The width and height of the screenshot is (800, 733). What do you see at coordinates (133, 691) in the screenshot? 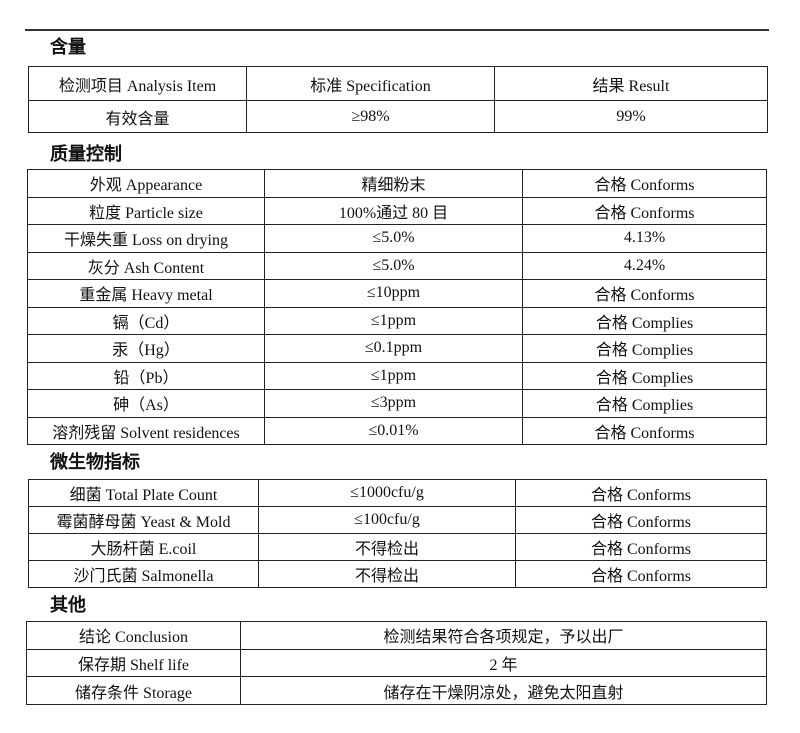
I see `cell: 储存条件 Storage` at bounding box center [133, 691].